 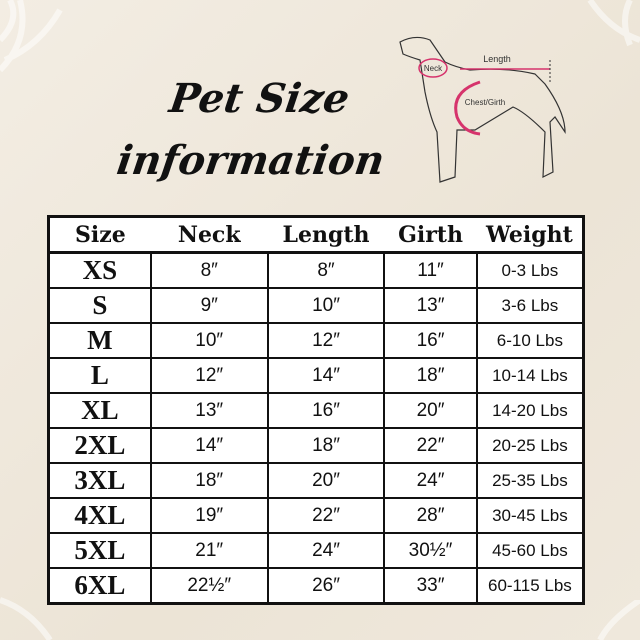 What do you see at coordinates (99, 235) in the screenshot?
I see `column-header: Size` at bounding box center [99, 235].